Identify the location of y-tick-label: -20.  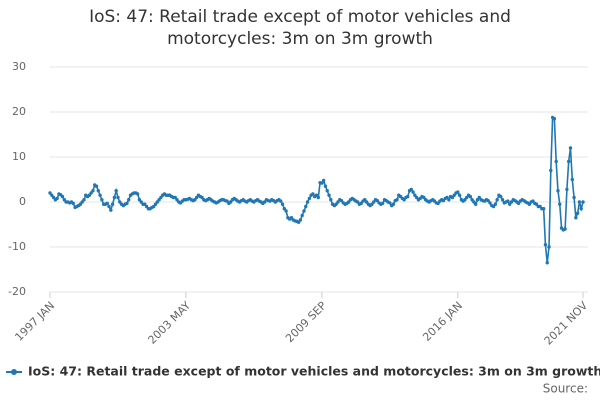
(17, 291).